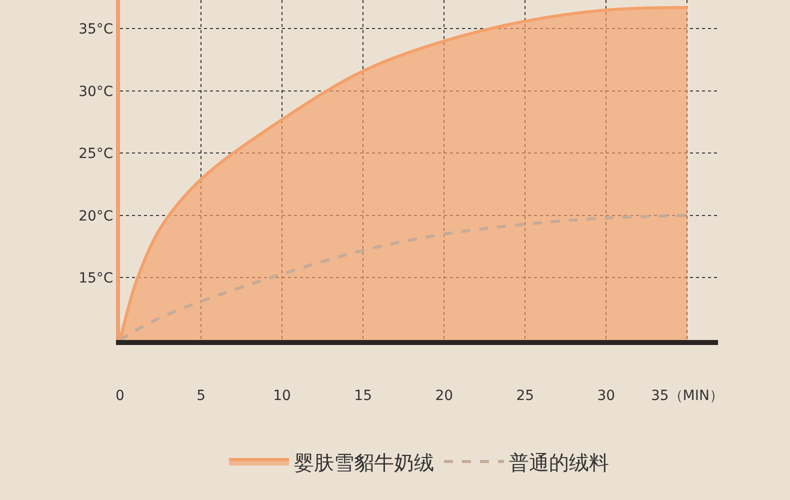 This screenshot has width=790, height=500. Describe the element at coordinates (559, 462) in the screenshot. I see `legend-label: 普通的绒料` at that location.